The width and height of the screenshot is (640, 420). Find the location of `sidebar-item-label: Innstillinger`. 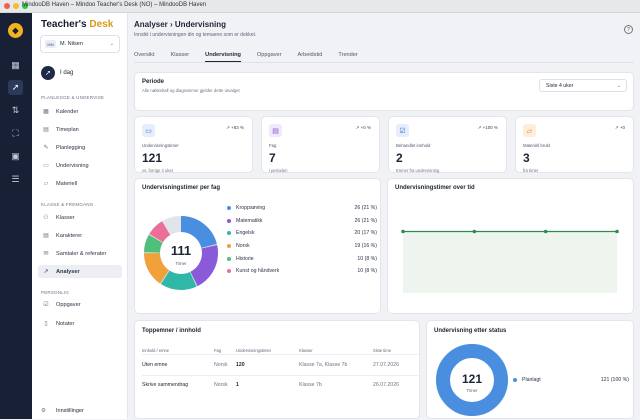

sidebar-item-label: Innstillinger is located at coordinates (70, 411).